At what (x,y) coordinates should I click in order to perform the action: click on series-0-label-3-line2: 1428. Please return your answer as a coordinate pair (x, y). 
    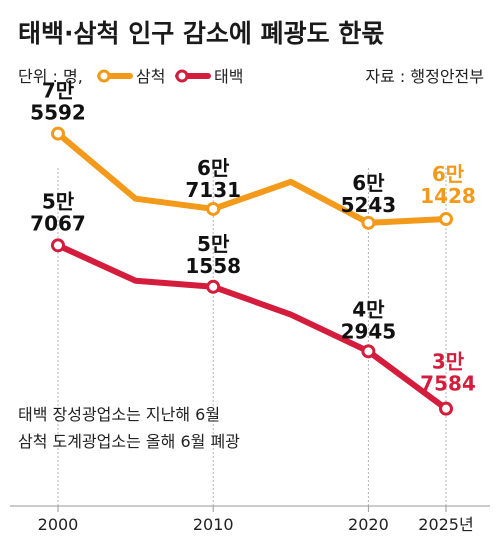
    Looking at the image, I should click on (448, 196).